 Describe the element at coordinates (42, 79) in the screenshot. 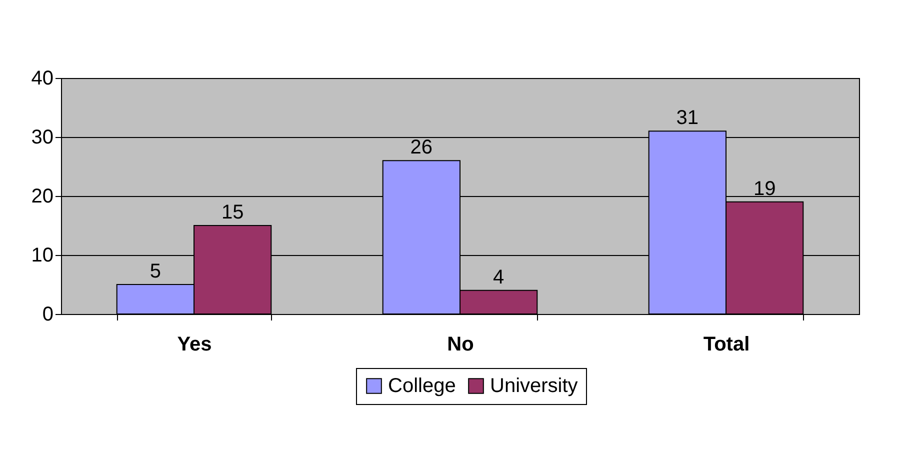

I see `y-tick-label: 40` at that location.